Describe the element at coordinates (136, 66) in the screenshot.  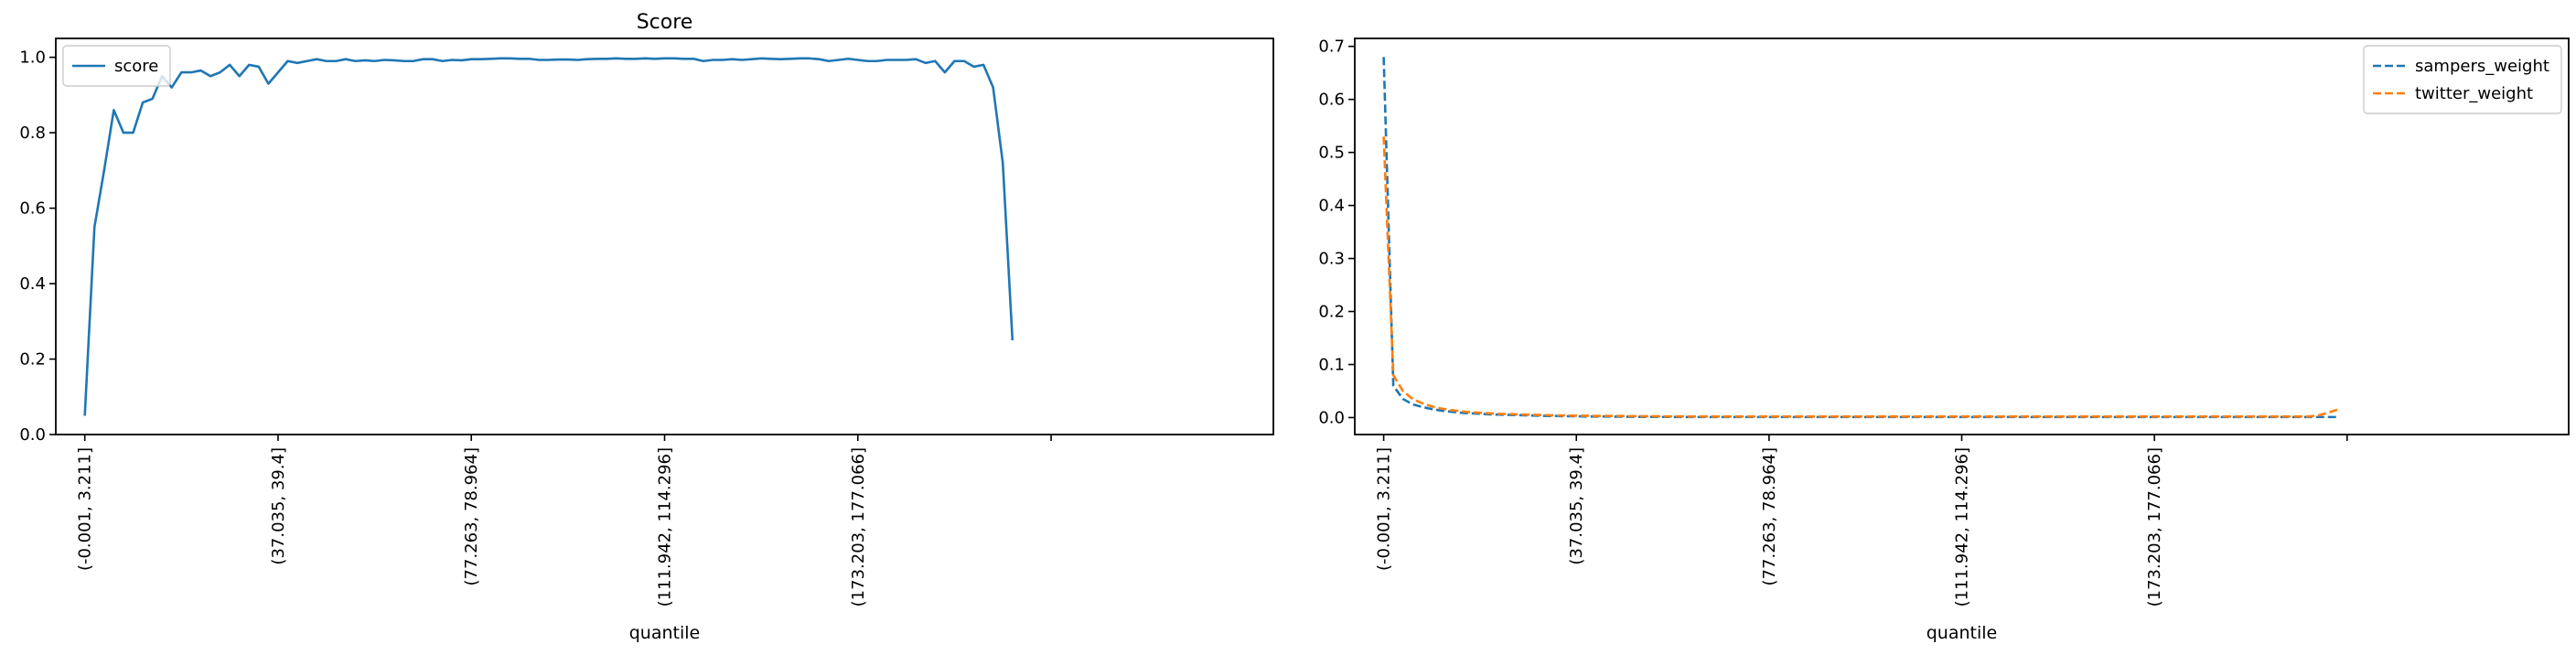
I see `legend-label: score` at that location.